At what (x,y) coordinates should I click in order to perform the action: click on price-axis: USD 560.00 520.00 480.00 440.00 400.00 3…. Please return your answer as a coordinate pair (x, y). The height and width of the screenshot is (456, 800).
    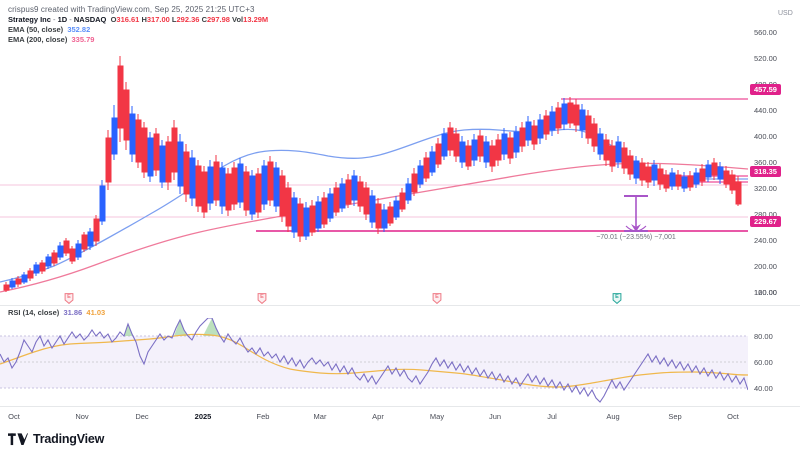
    Looking at the image, I should click on (774, 156).